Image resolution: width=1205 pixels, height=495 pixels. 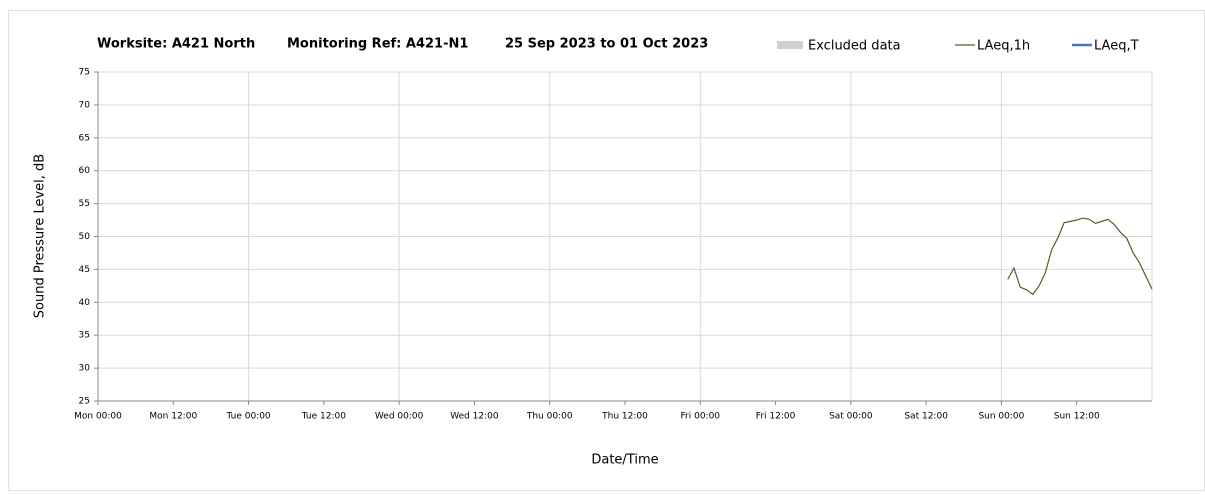 What do you see at coordinates (84, 402) in the screenshot?
I see `y-tick-label: 25` at bounding box center [84, 402].